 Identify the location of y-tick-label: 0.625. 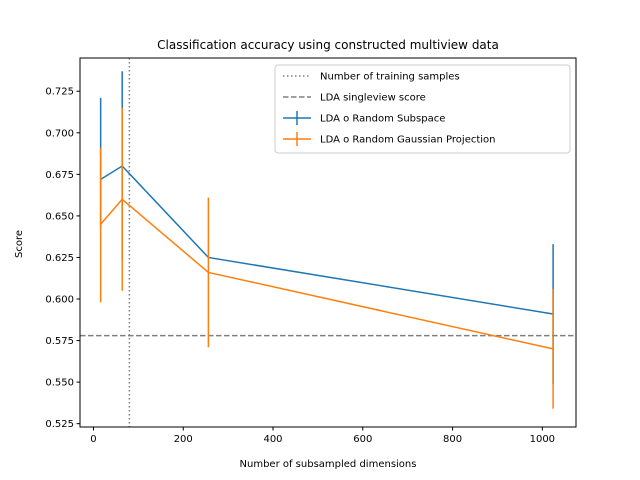
(59, 258).